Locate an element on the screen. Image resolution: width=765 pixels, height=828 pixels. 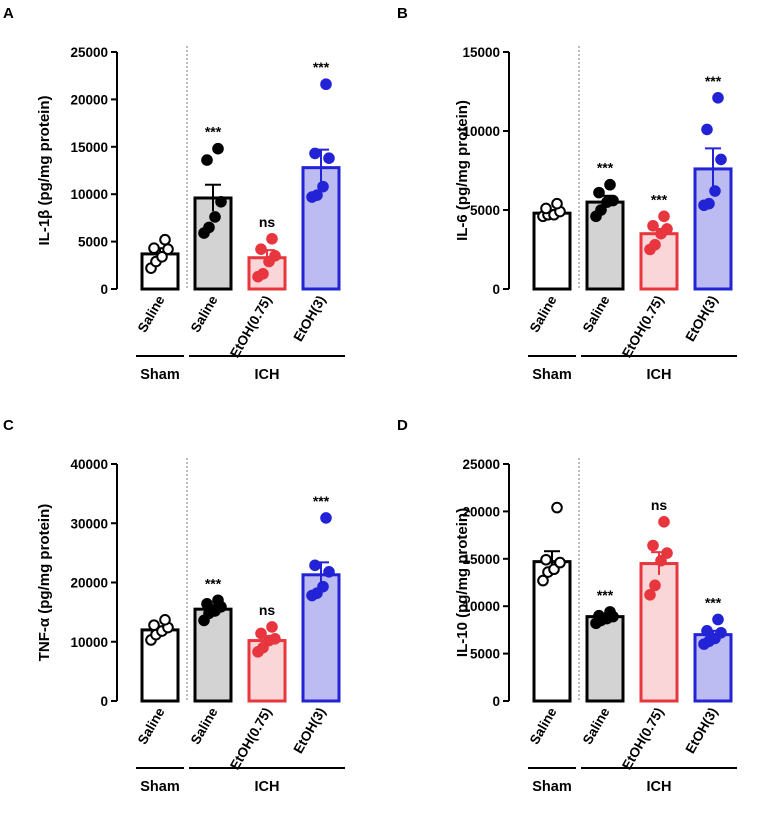
panel-letter: D is located at coordinates (402, 425).